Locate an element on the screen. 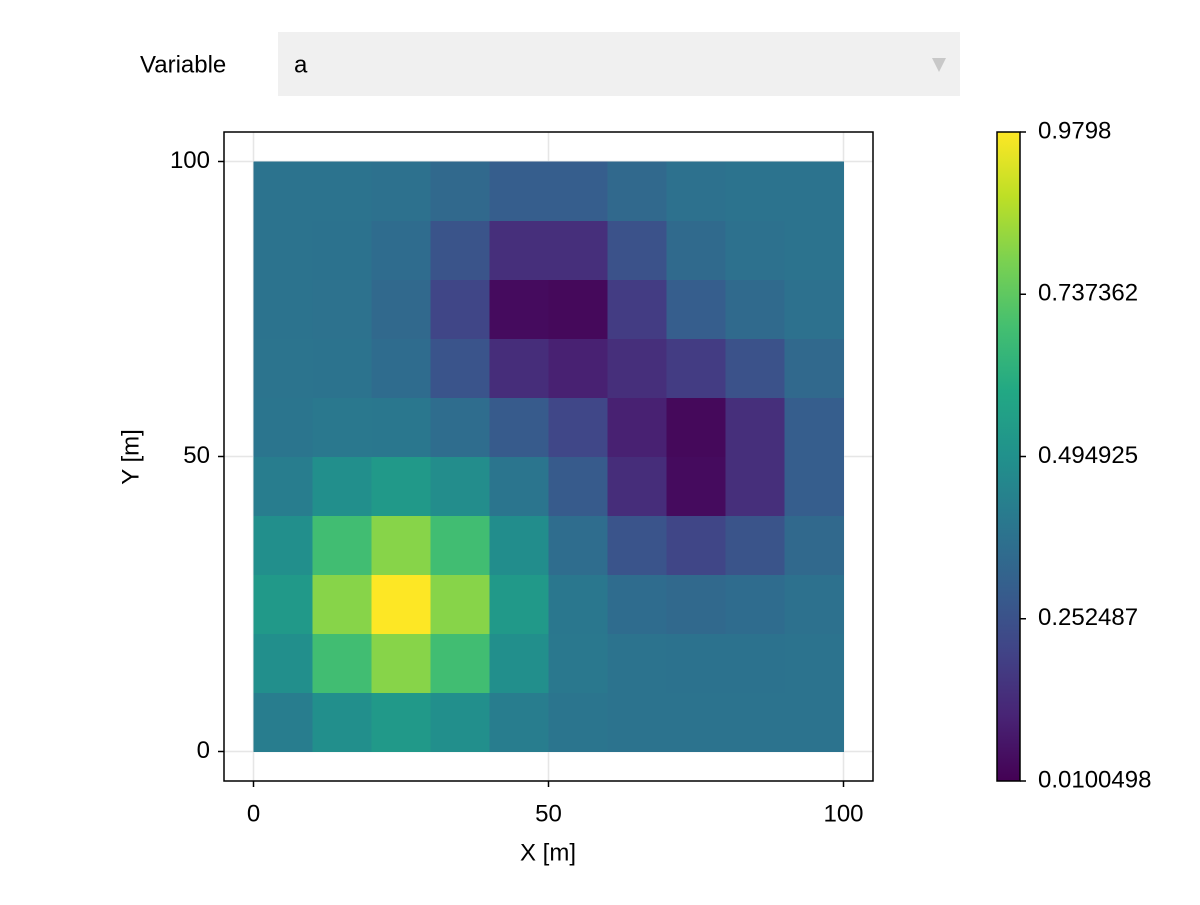 This screenshot has height=905, width=1200. x-tick-label: 0 is located at coordinates (253, 813).